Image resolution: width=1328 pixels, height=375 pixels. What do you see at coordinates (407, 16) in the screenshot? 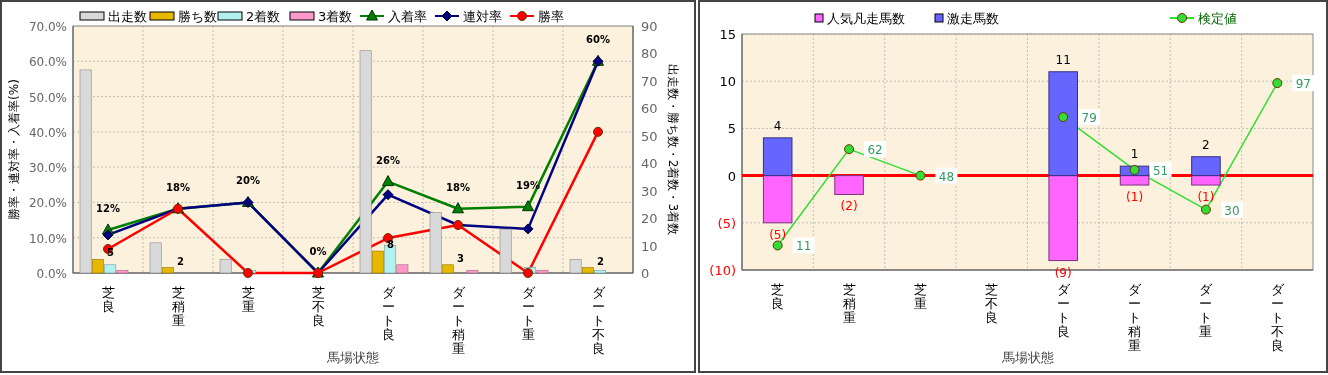
I see `legend-label: 入着率` at bounding box center [407, 16].